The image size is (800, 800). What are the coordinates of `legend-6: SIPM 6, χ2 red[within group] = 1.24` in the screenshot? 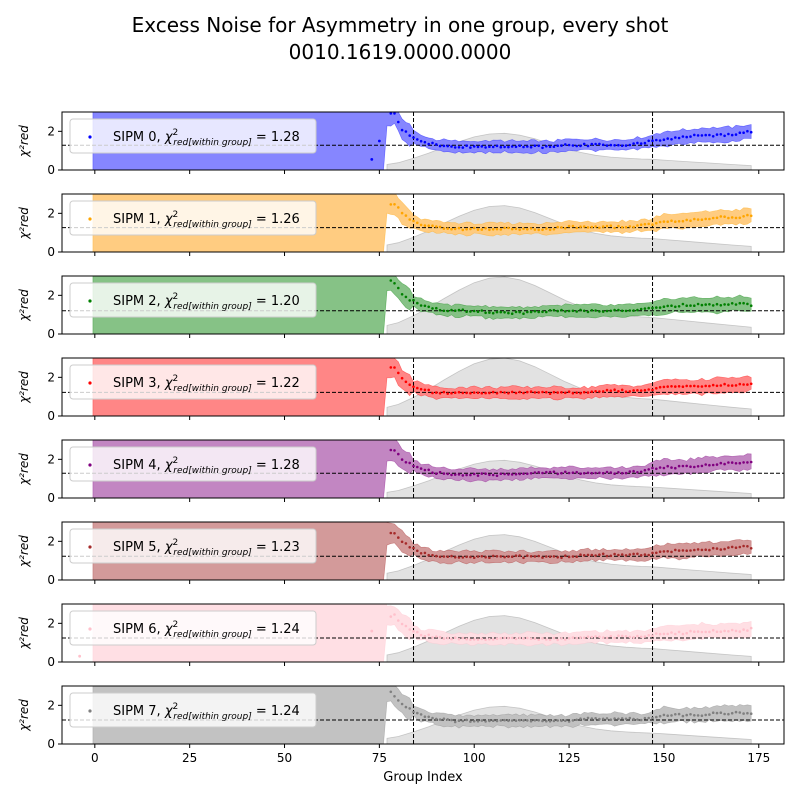 It's located at (193, 628).